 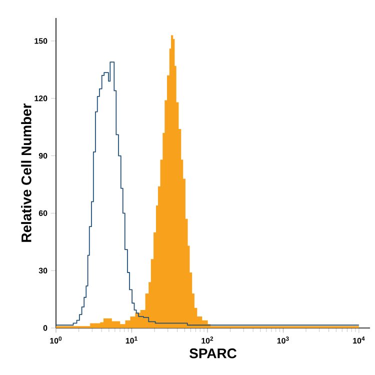 I want to click on y-axis-title: Relative Cell Number, so click(x=26, y=172).